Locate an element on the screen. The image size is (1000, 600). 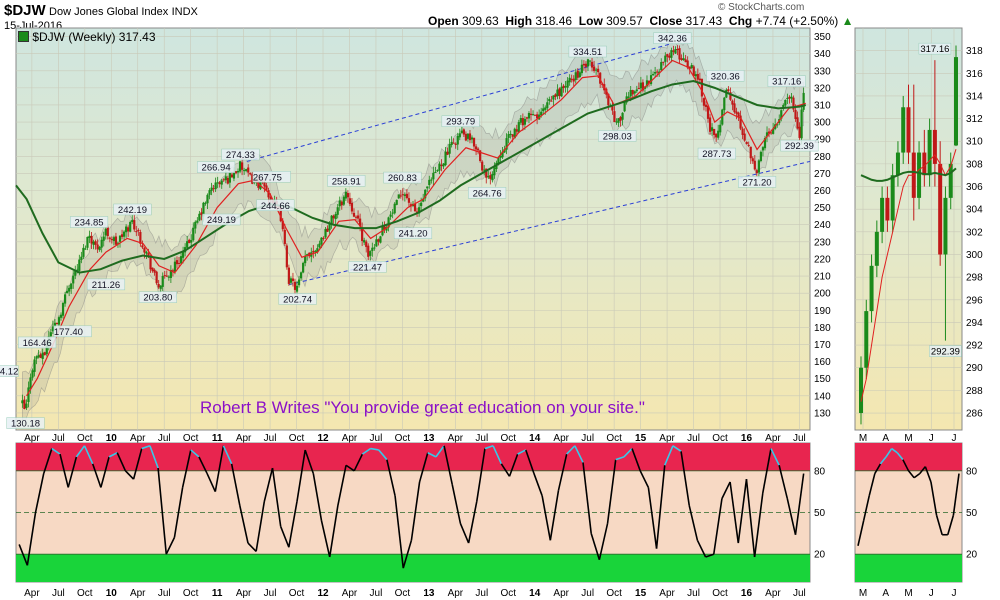
y-tick-label: 296 is located at coordinates (974, 300).